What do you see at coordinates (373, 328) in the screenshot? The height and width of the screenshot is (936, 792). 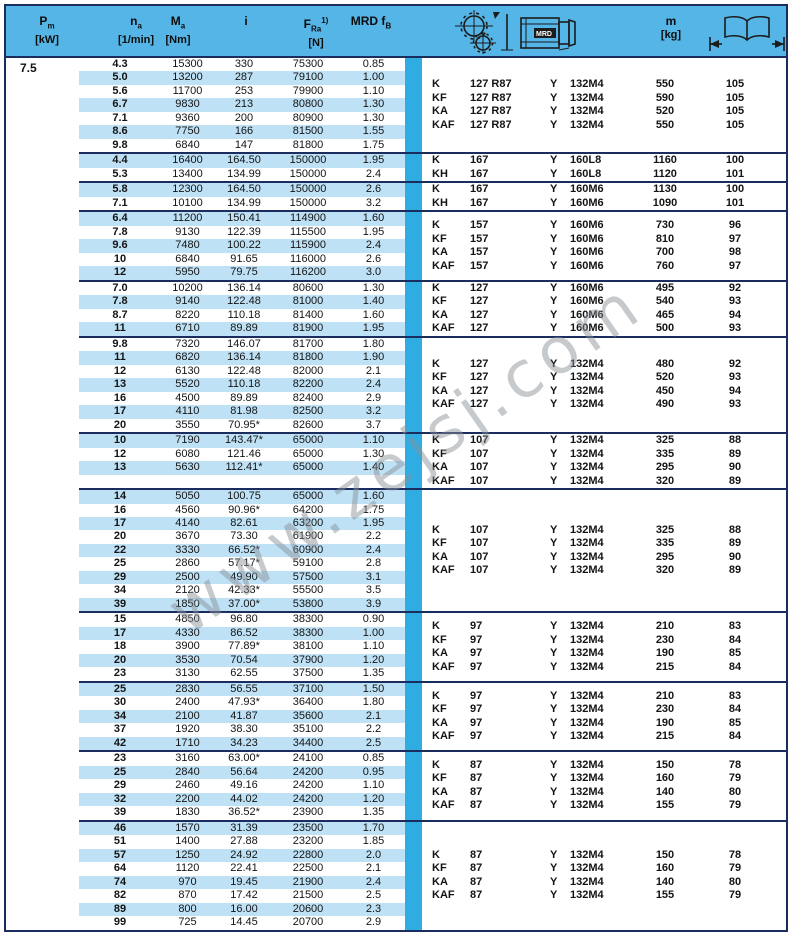 I see `cell-fb: 1.95` at bounding box center [373, 328].